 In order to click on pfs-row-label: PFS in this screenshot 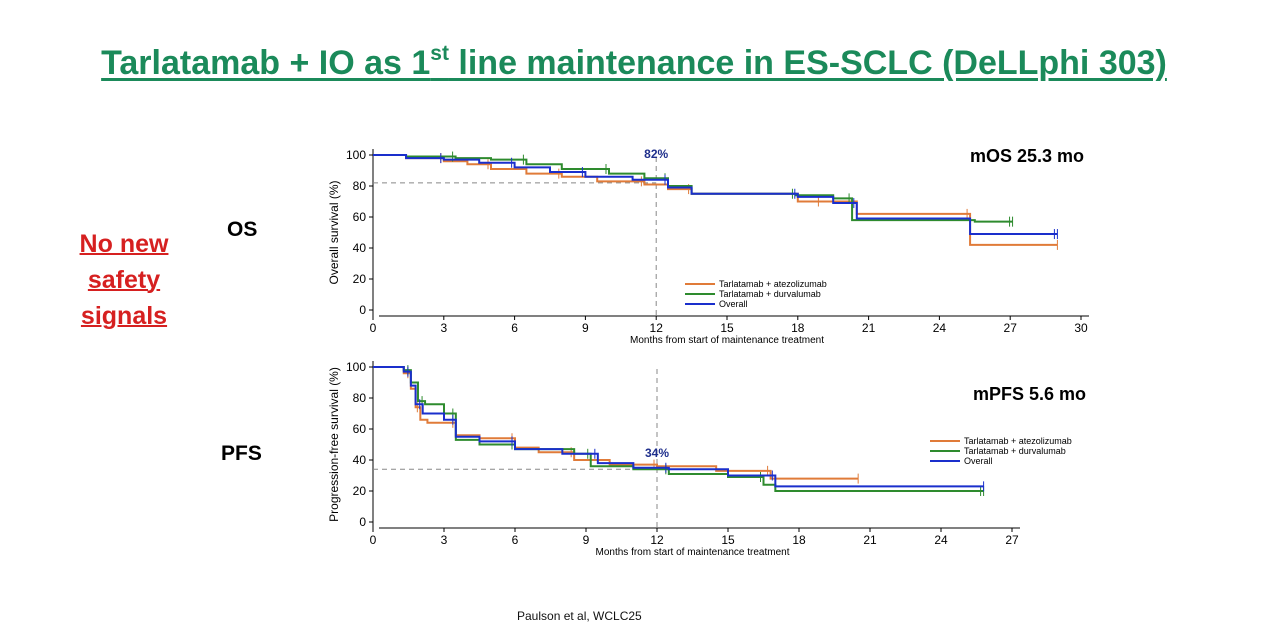, I will do `click(241, 453)`.